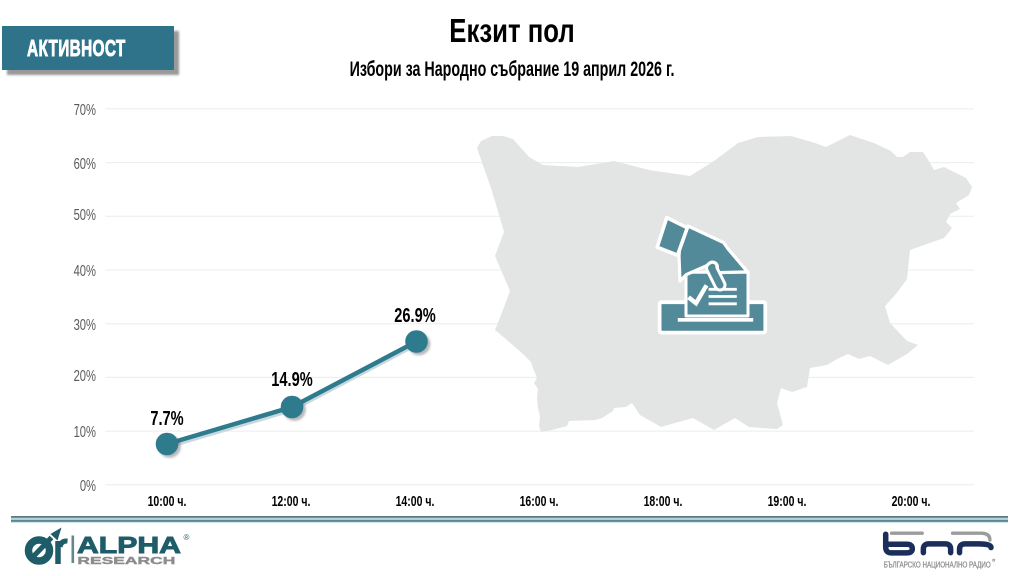 The image size is (1024, 576). Describe the element at coordinates (937, 565) in the screenshot. I see `svg-text: БЪЛГАРСКО НАЦИОНАЛНО РАДИО` at that location.